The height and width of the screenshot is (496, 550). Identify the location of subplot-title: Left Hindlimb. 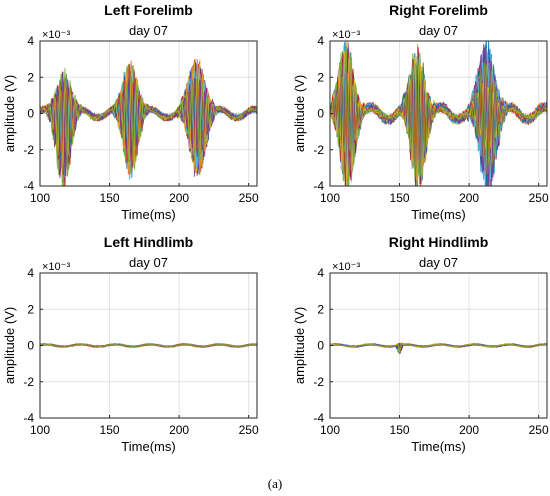
(148, 242).